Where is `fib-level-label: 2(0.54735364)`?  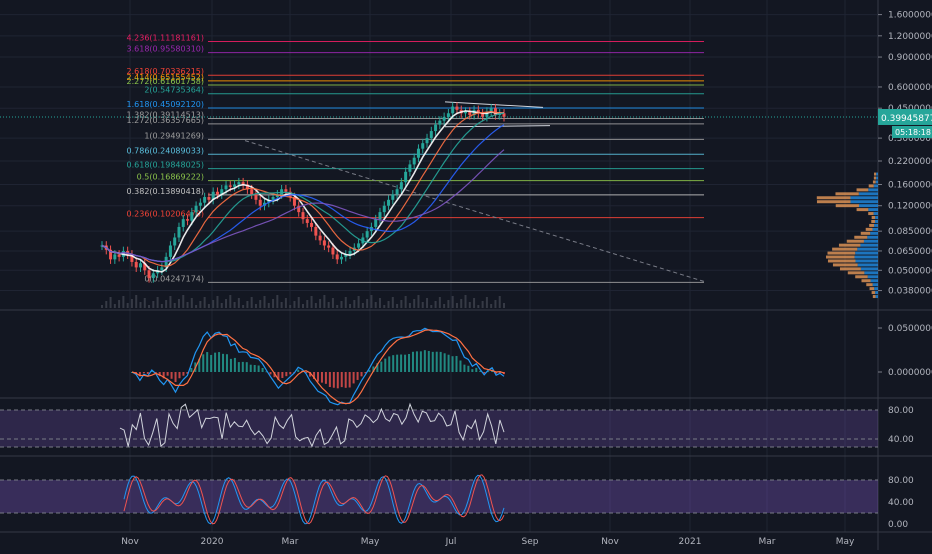
fib-level-label: 2(0.54735364) is located at coordinates (174, 90).